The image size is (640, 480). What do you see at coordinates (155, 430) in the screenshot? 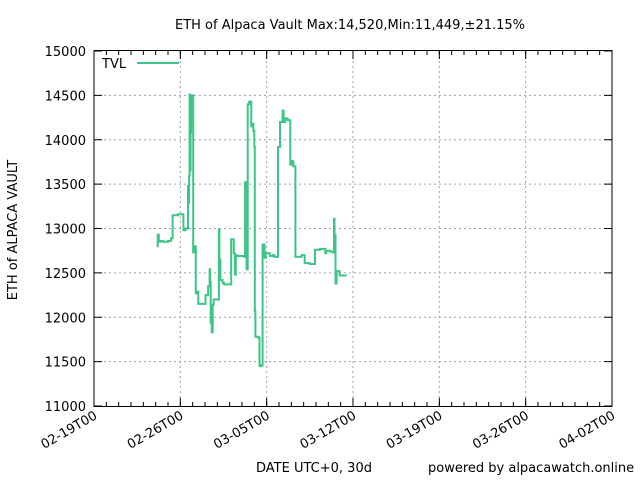
I see `x-tick-label: 02-26T00` at bounding box center [155, 430].